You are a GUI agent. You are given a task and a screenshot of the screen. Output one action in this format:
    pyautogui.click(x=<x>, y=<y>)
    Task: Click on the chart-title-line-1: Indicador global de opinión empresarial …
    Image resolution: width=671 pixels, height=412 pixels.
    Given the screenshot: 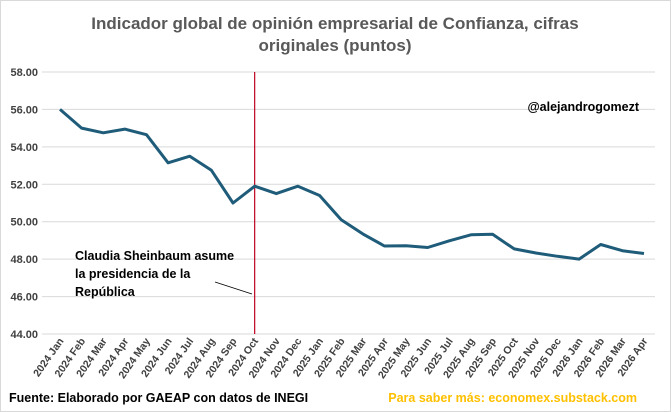 What is the action you would take?
    pyautogui.click(x=334, y=23)
    